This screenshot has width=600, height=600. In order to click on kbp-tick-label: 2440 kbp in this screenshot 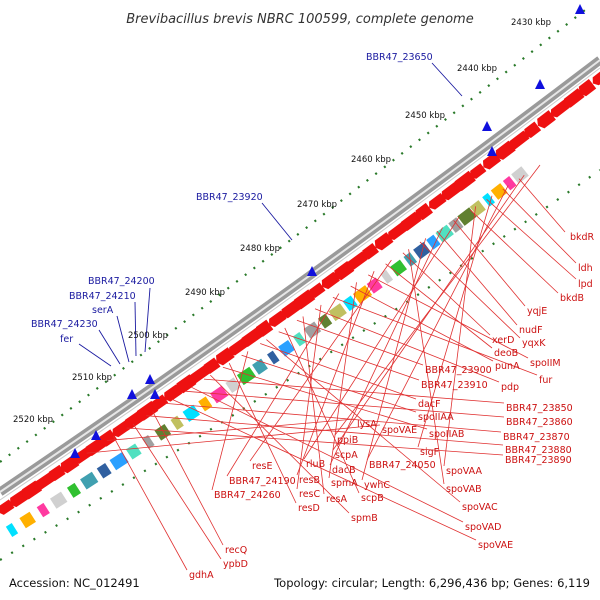, I will do `click(477, 69)`.